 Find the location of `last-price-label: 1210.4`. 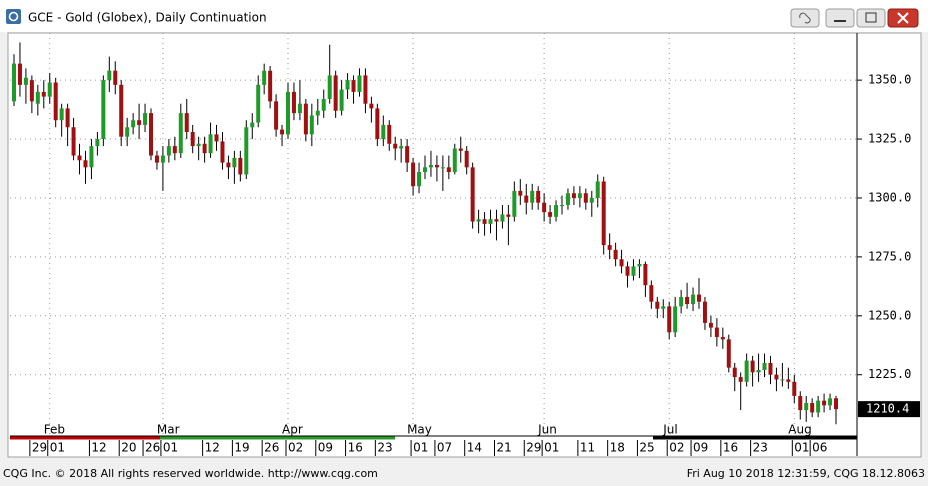

last-price-label: 1210.4 is located at coordinates (887, 409).